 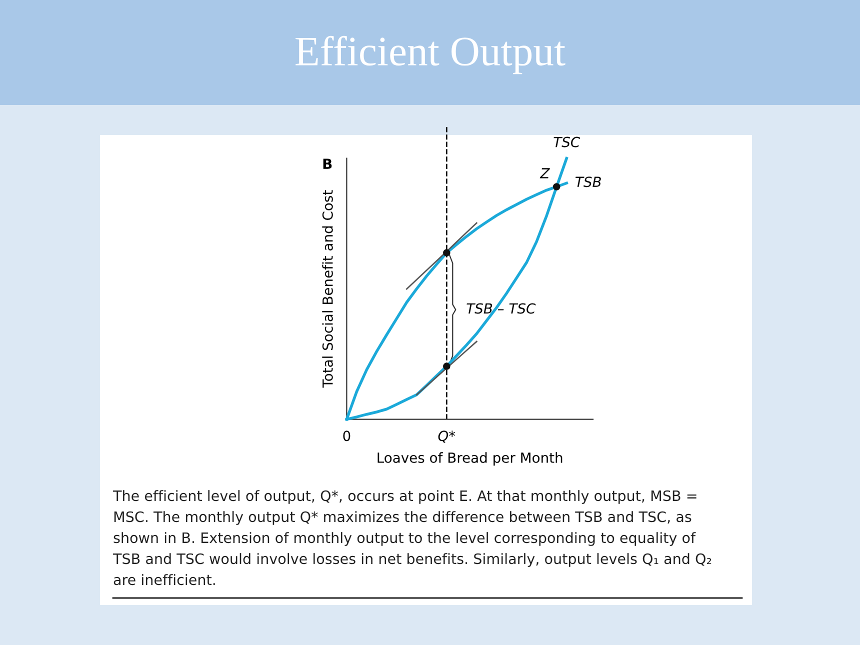 I want to click on annotation: Z, so click(x=545, y=173).